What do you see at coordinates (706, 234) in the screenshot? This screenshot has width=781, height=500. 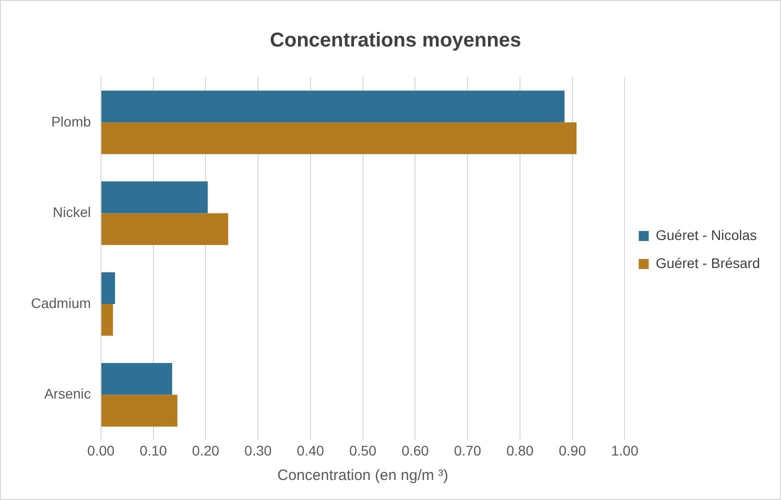 I see `legend-label: Guéret - Nicolas` at bounding box center [706, 234].